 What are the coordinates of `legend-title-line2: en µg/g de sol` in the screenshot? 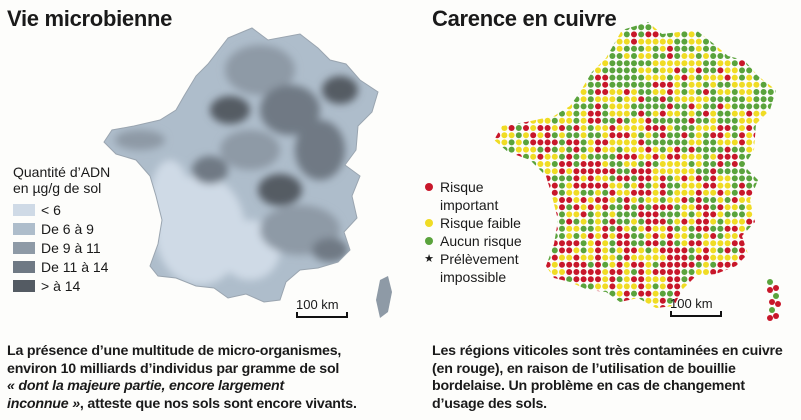 It's located at (57, 188).